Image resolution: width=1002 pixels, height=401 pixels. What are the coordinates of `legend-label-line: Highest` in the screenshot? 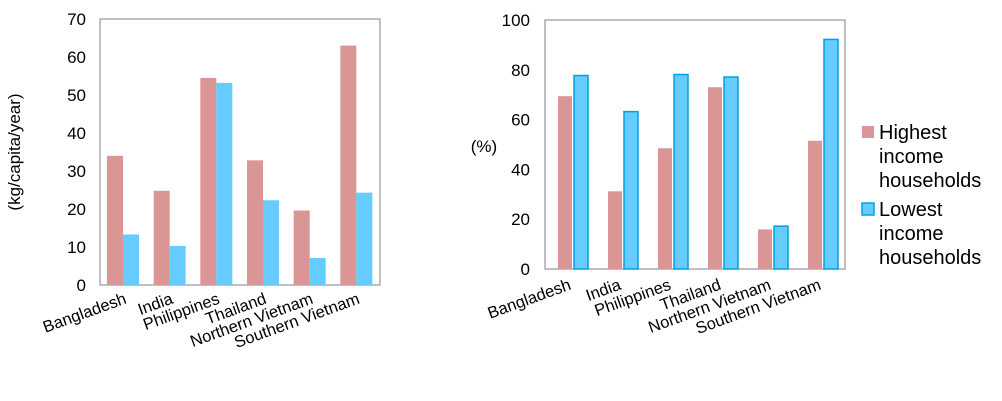 It's located at (913, 133).